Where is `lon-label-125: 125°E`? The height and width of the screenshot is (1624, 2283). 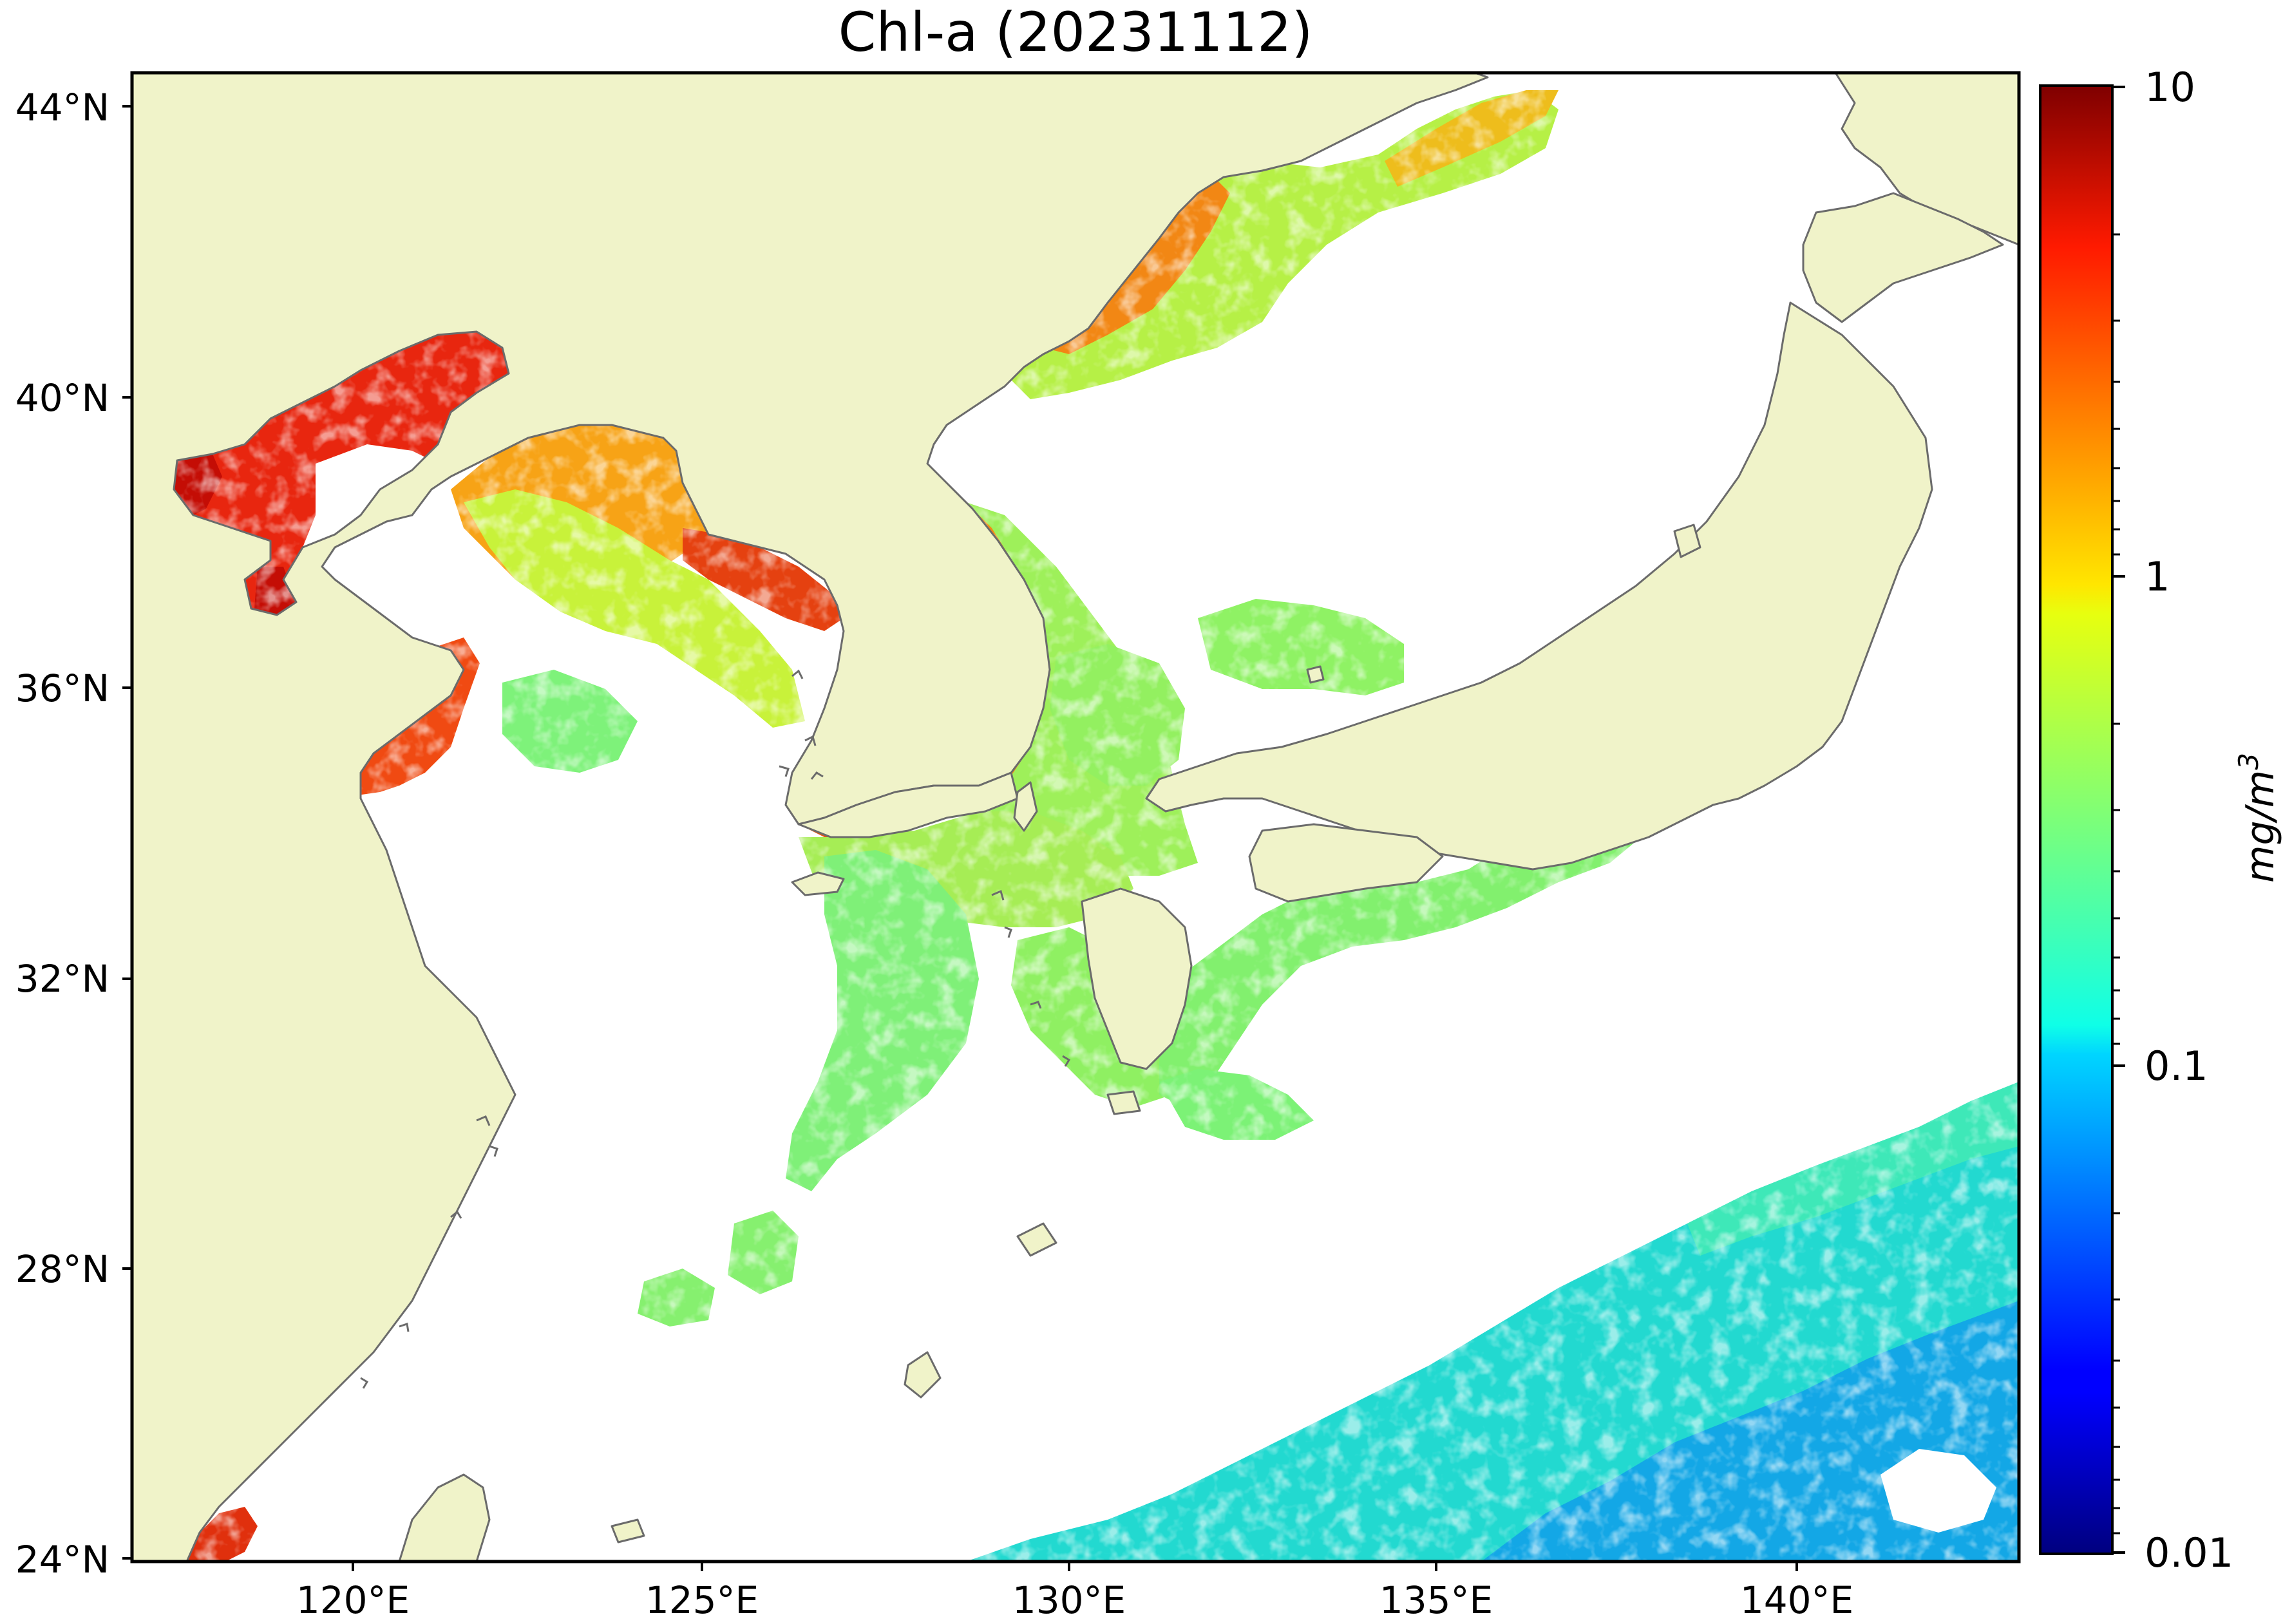
lon-label-125: 125°E is located at coordinates (702, 1600).